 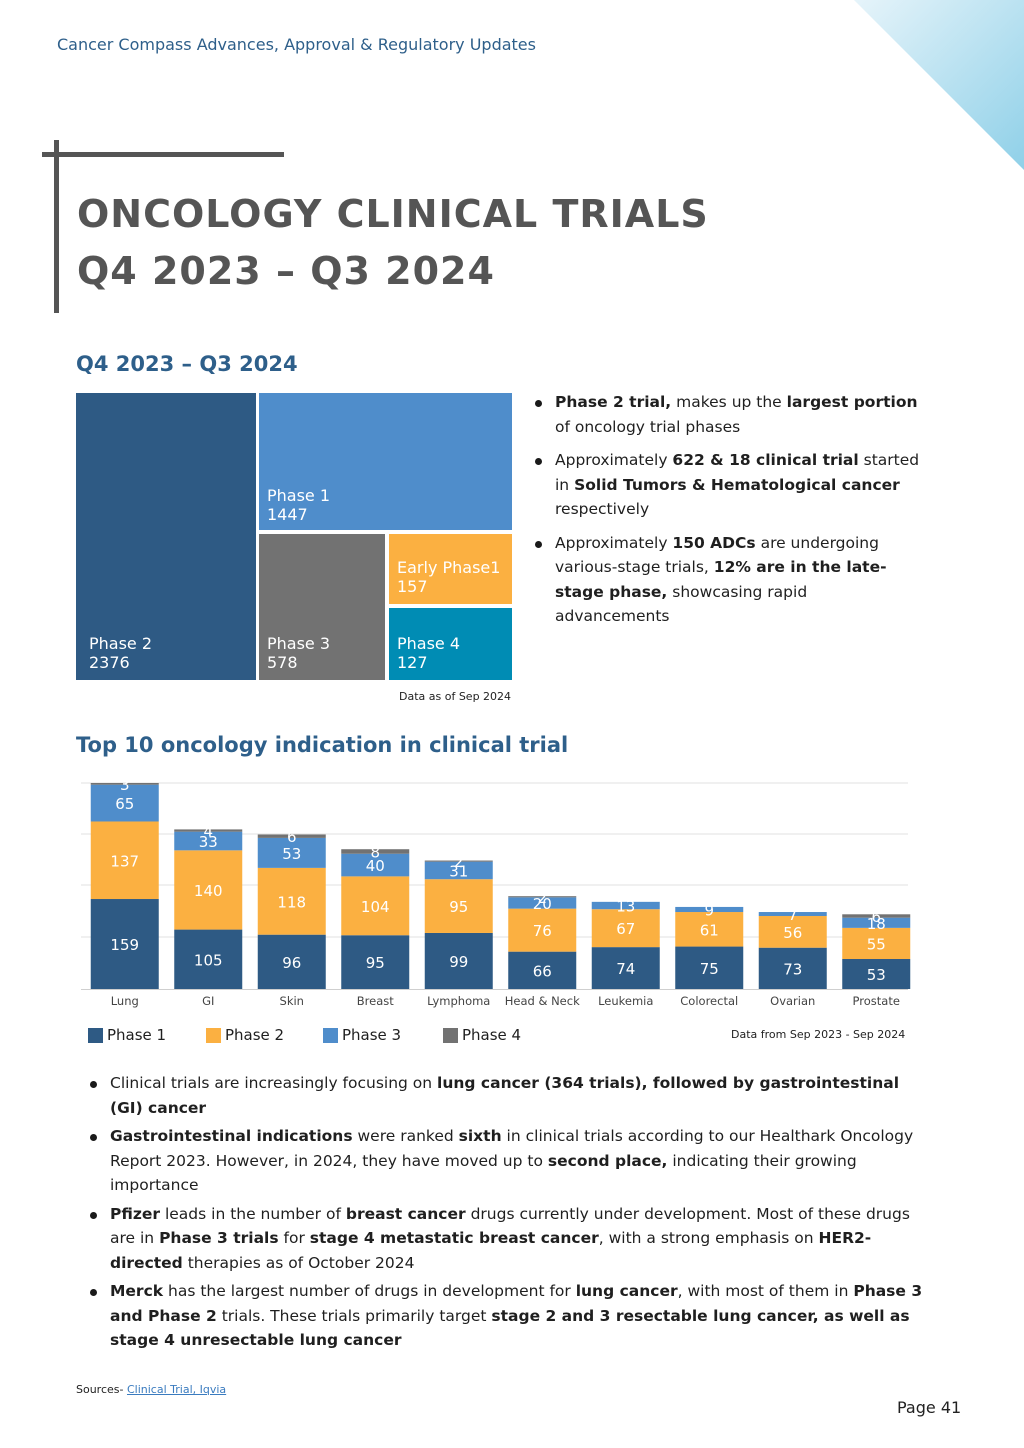 I want to click on data-label: 66, so click(x=542, y=971).